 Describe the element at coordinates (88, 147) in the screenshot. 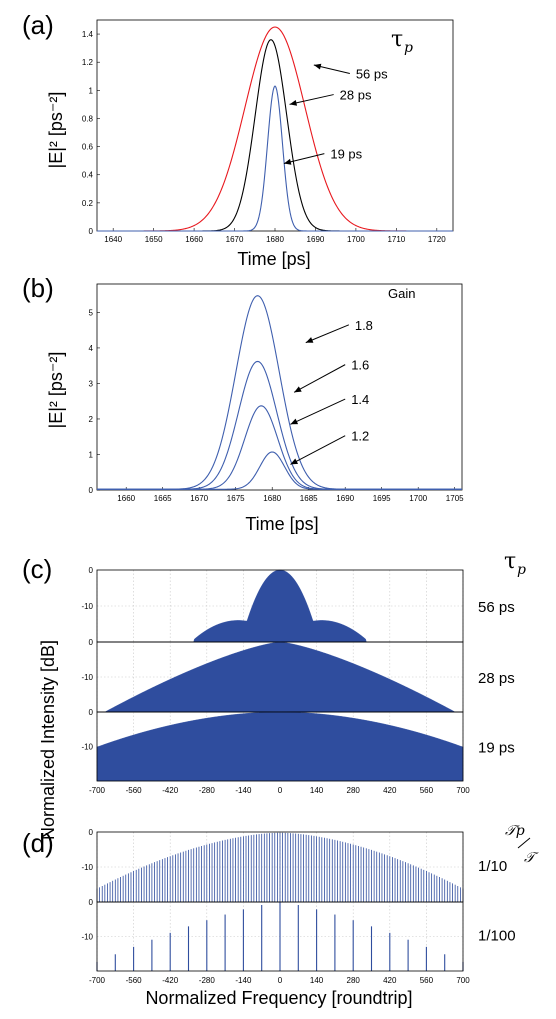

I see `y-tick-label: 0.6` at that location.